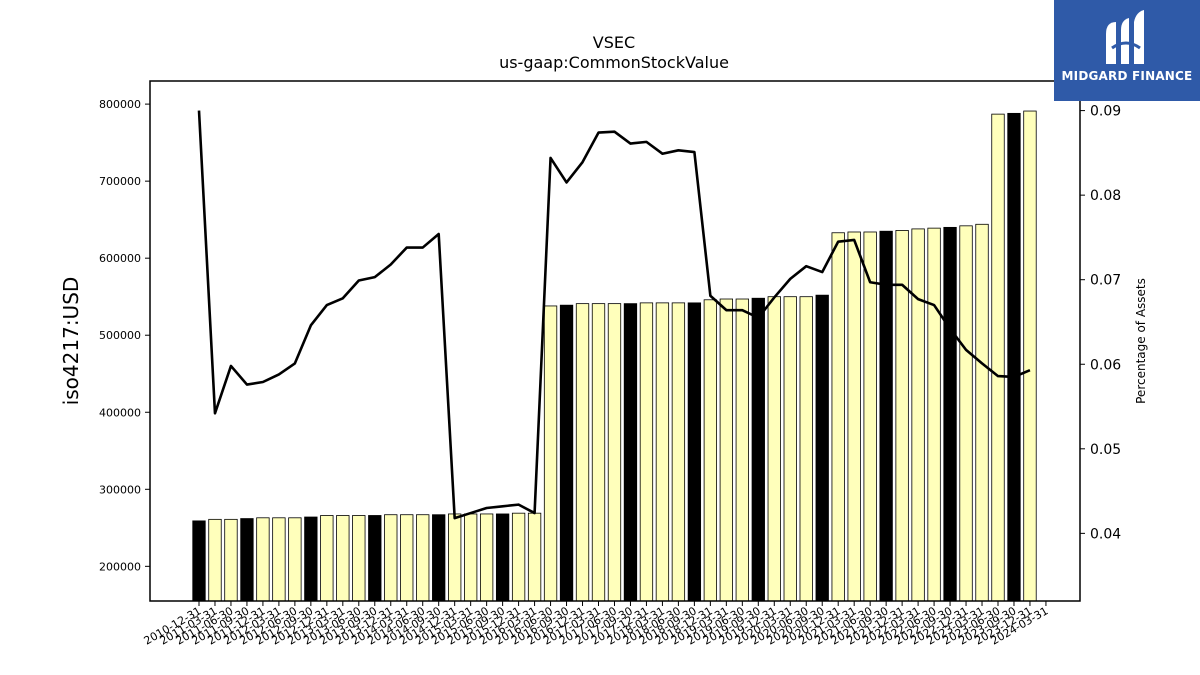 Image resolution: width=1200 pixels, height=675 pixels. Describe the element at coordinates (1105, 112) in the screenshot. I see `y2-tick-label: 0.09` at that location.